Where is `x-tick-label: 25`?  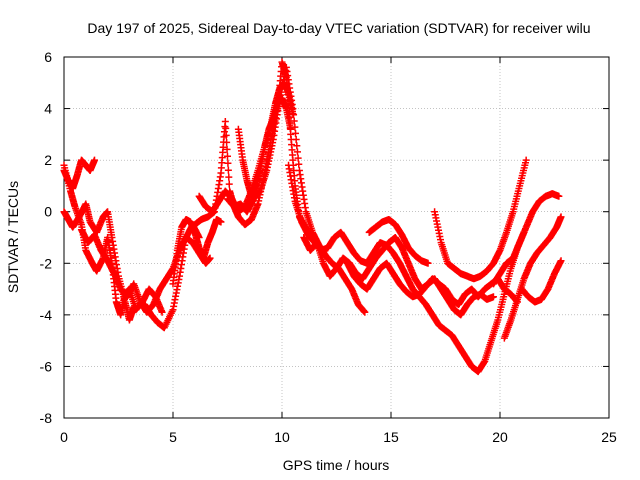 x-tick-label: 25 is located at coordinates (609, 437).